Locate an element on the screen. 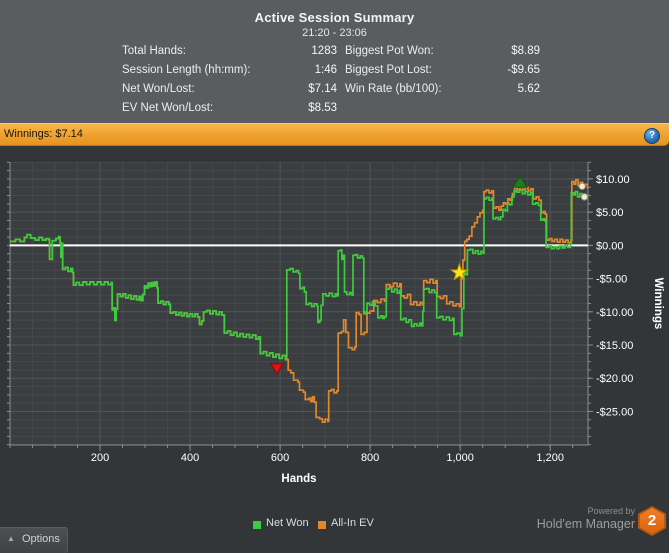 This screenshot has width=669, height=553. stat-ev-net-won-value: $8.53 is located at coordinates (322, 108).